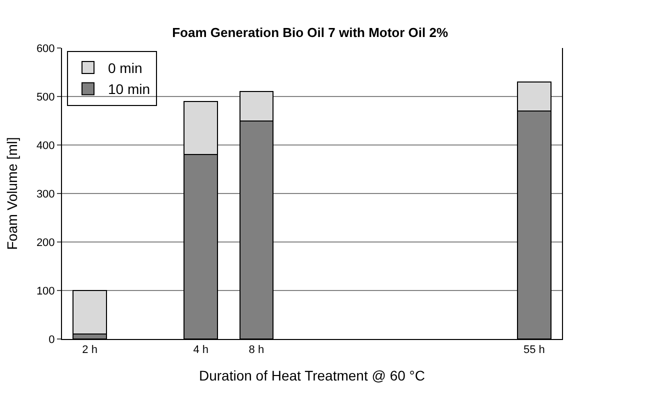 The width and height of the screenshot is (646, 397). I want to click on y-tick-label: 300, so click(45, 194).